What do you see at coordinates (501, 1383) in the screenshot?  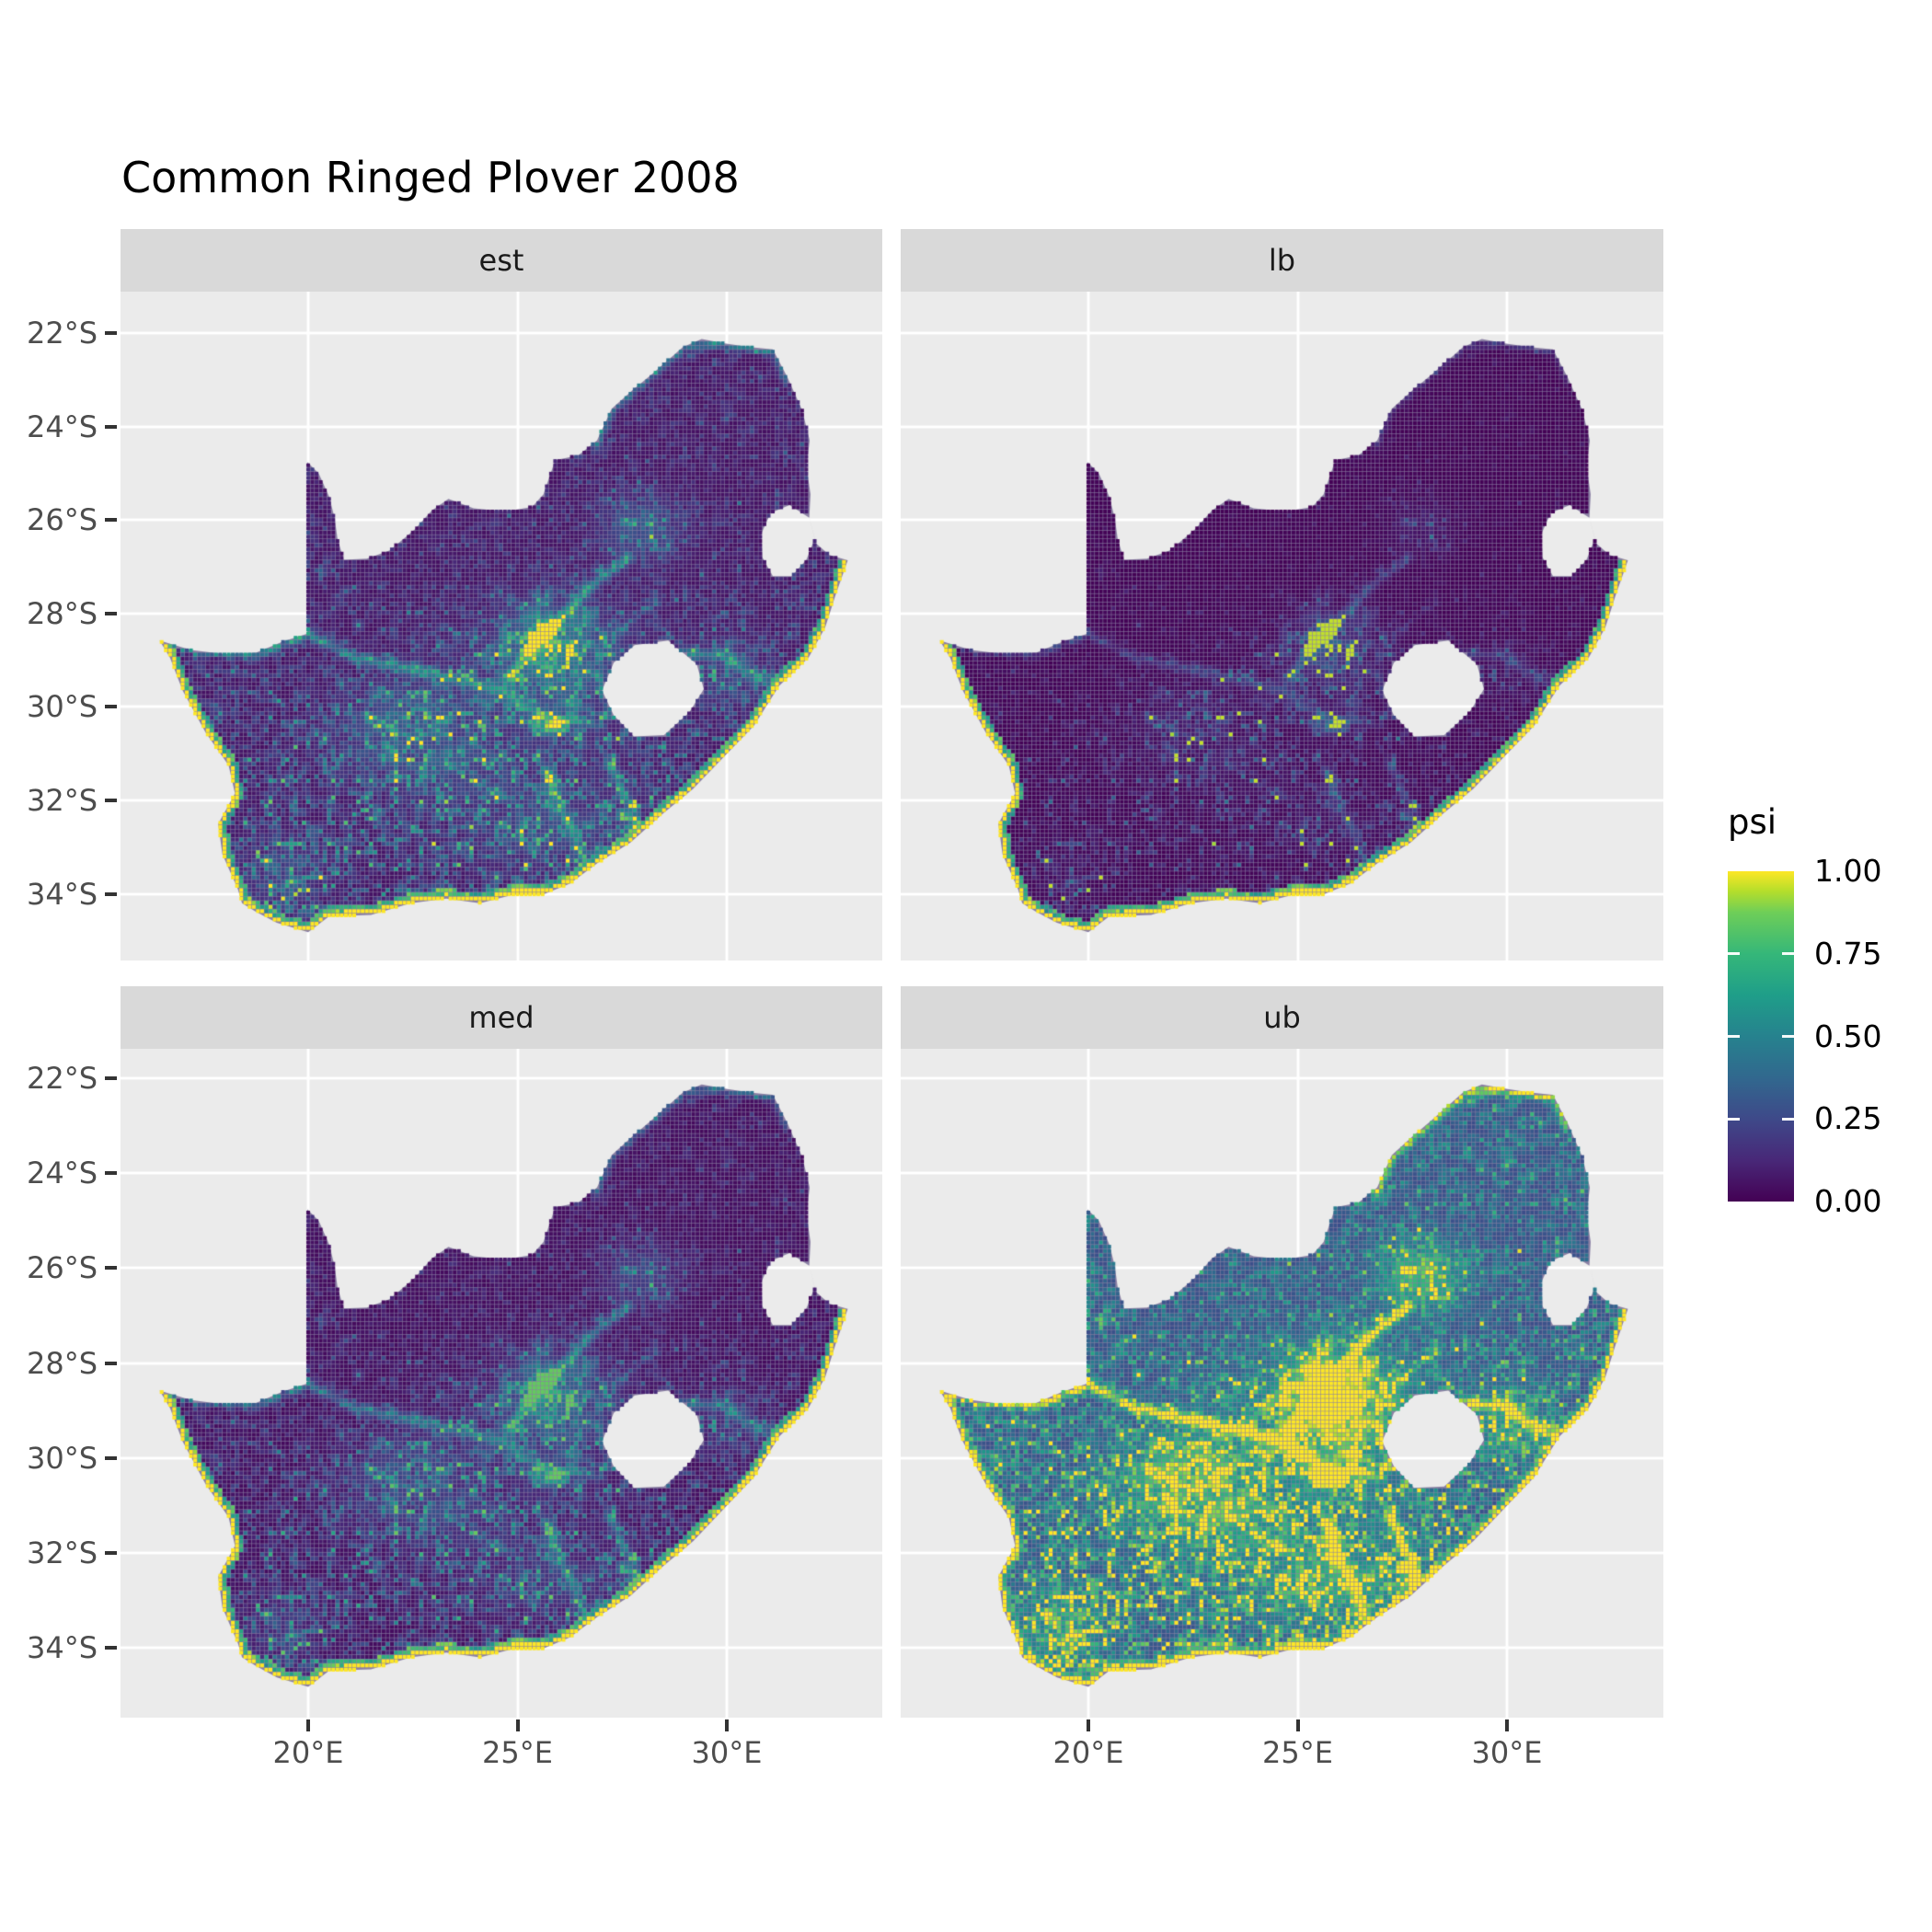 I see `facet-panel-med` at bounding box center [501, 1383].